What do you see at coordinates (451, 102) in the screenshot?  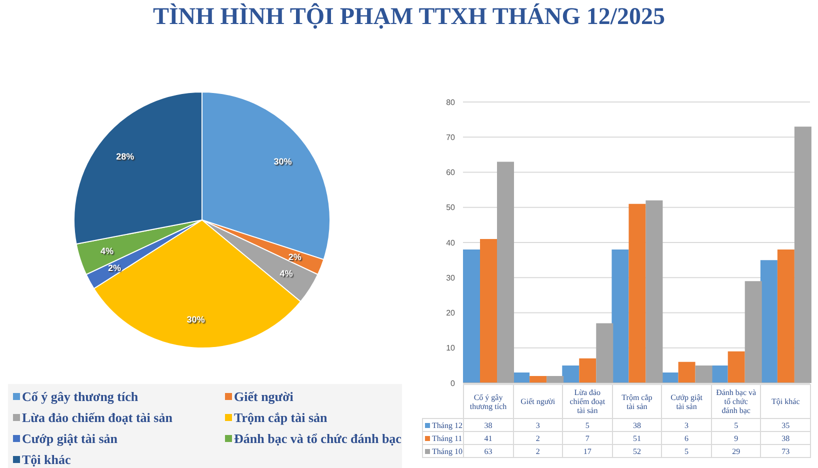 I see `y-tick-label: 80` at bounding box center [451, 102].